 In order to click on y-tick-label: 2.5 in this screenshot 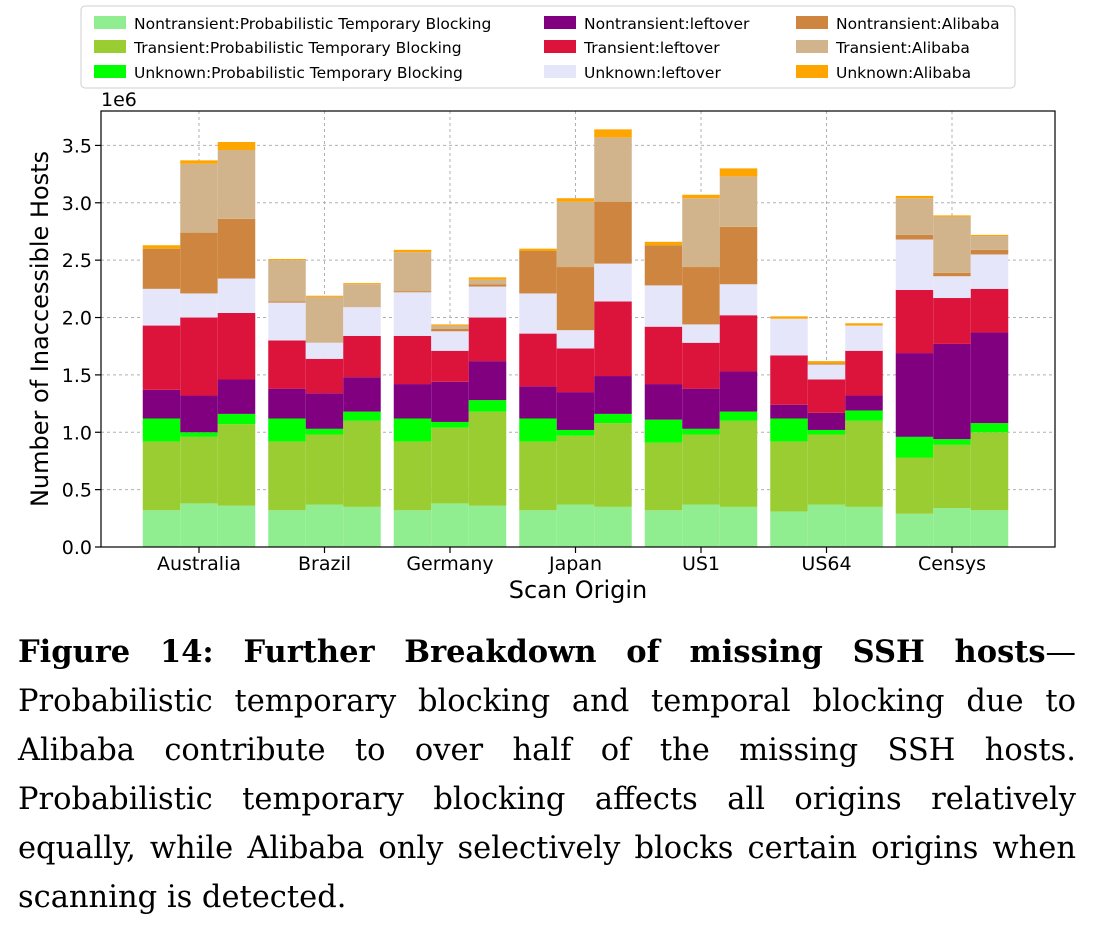, I will do `click(77, 261)`.